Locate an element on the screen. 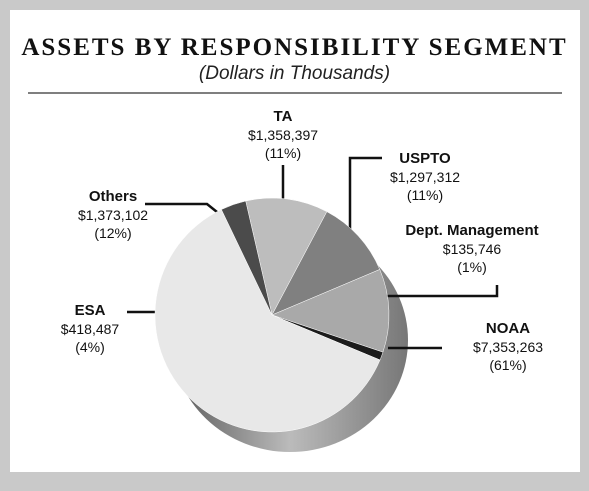  data-label: TA $1,358,397 (11%) is located at coordinates (283, 135).